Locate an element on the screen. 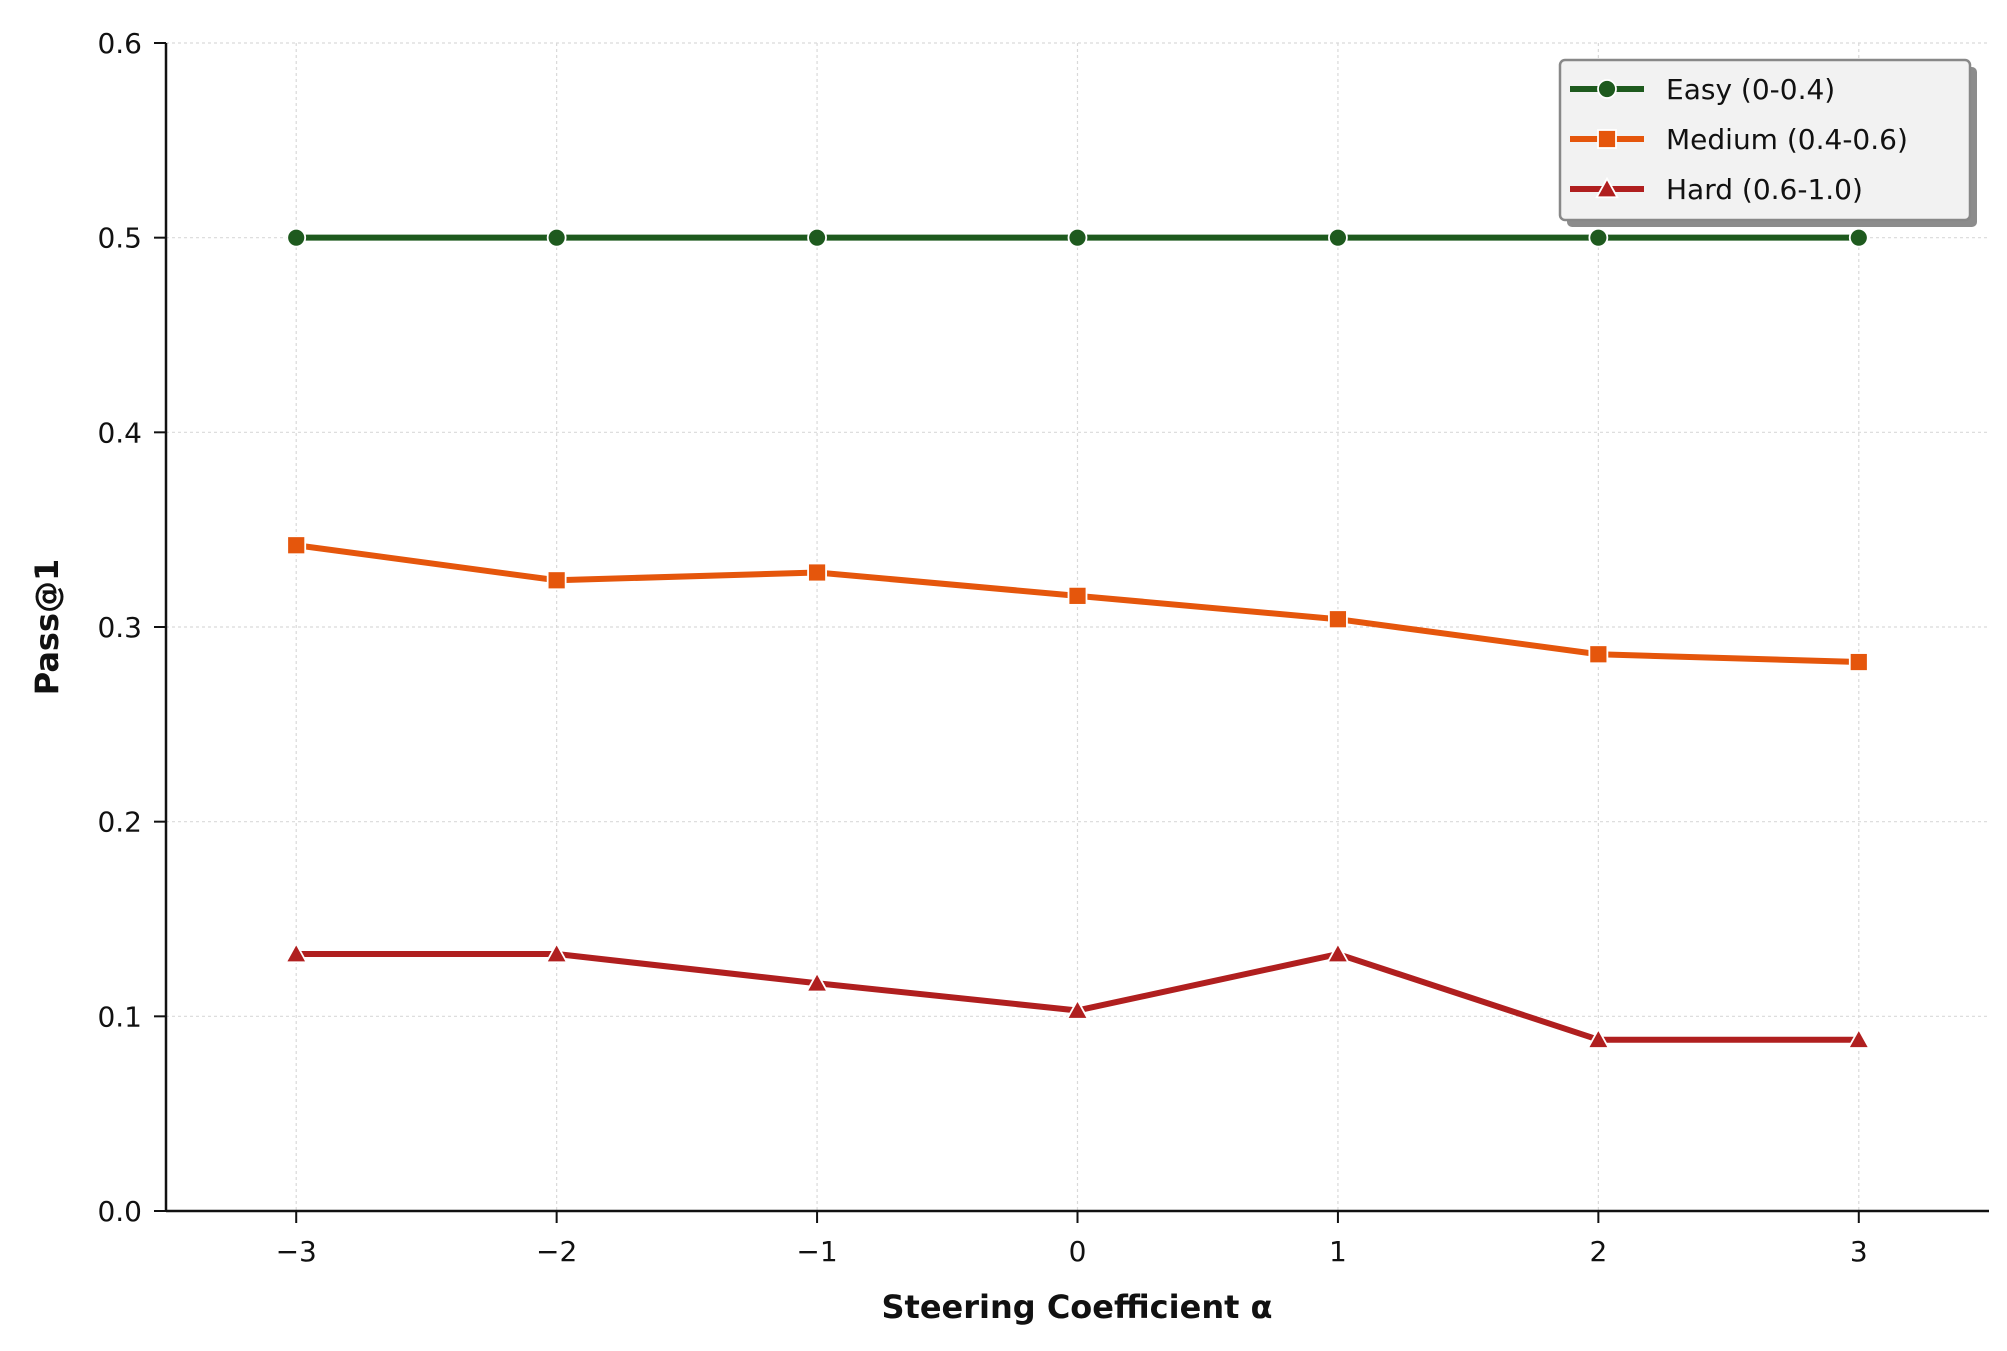  y-tick-label: 0.3 is located at coordinates (119, 627).